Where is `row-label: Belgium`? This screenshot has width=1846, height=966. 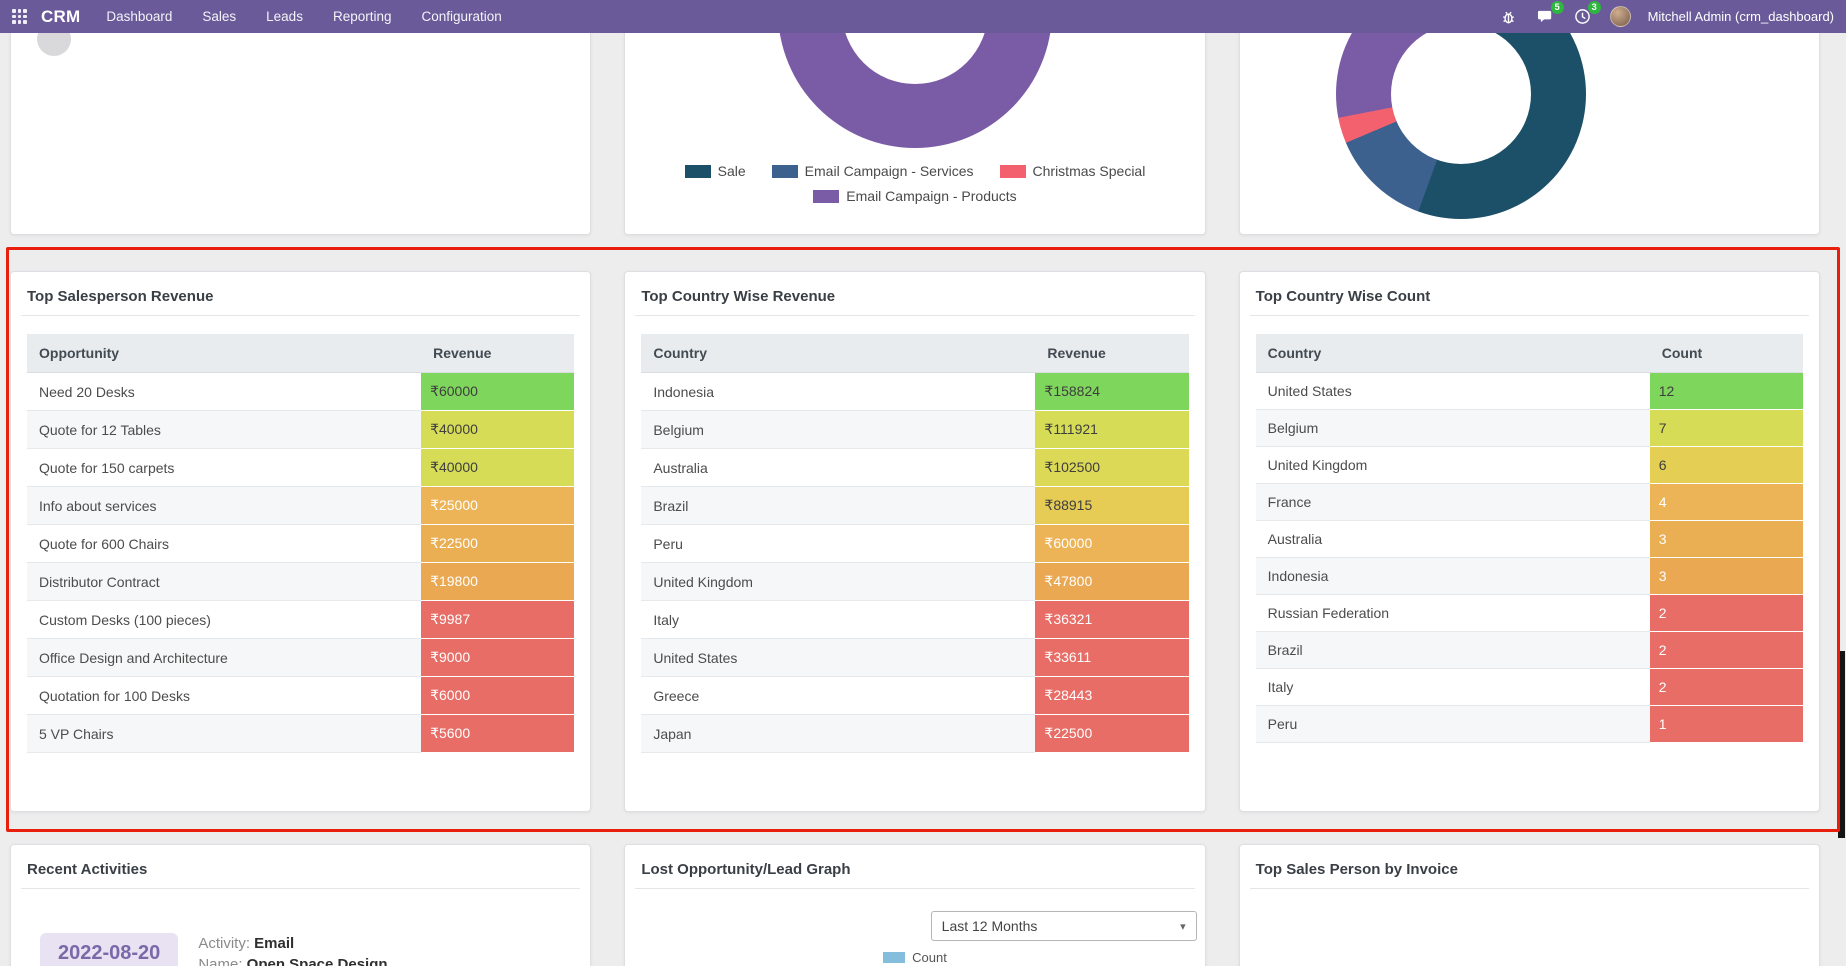
row-label: Belgium is located at coordinates (838, 429).